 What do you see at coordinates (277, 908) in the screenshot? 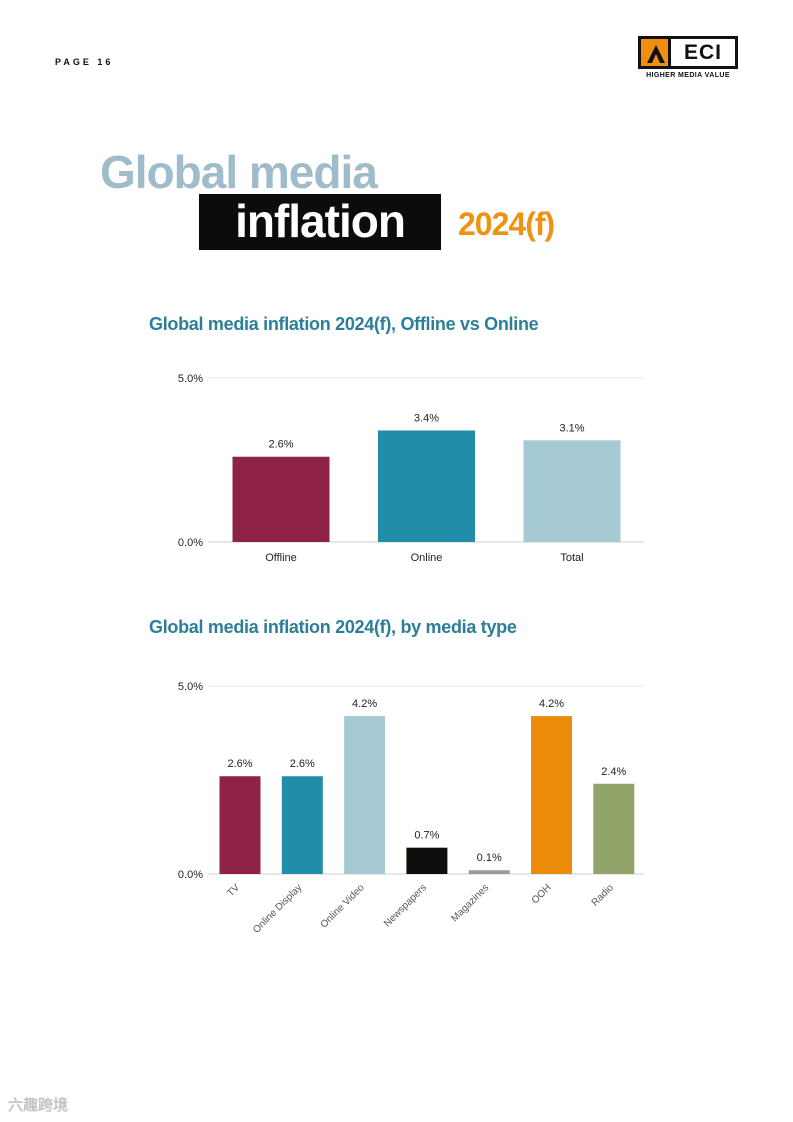
I see `x-tick-label: Online Display` at bounding box center [277, 908].